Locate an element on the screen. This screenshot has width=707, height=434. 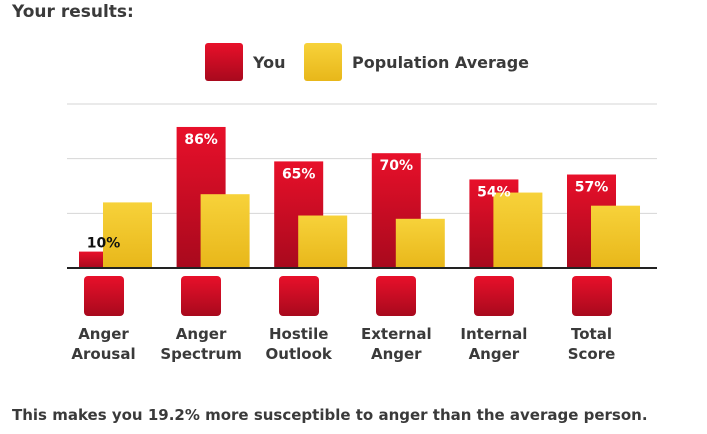
results-heading: Your results: is located at coordinates (73, 12).